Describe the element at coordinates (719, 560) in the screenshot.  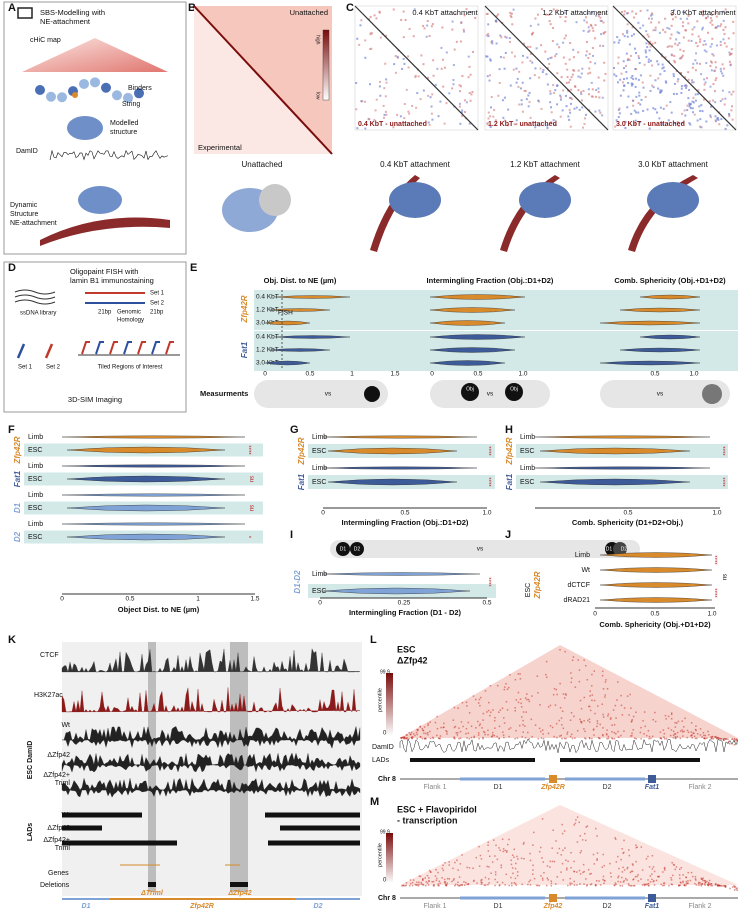
I see `label: ****` at that location.